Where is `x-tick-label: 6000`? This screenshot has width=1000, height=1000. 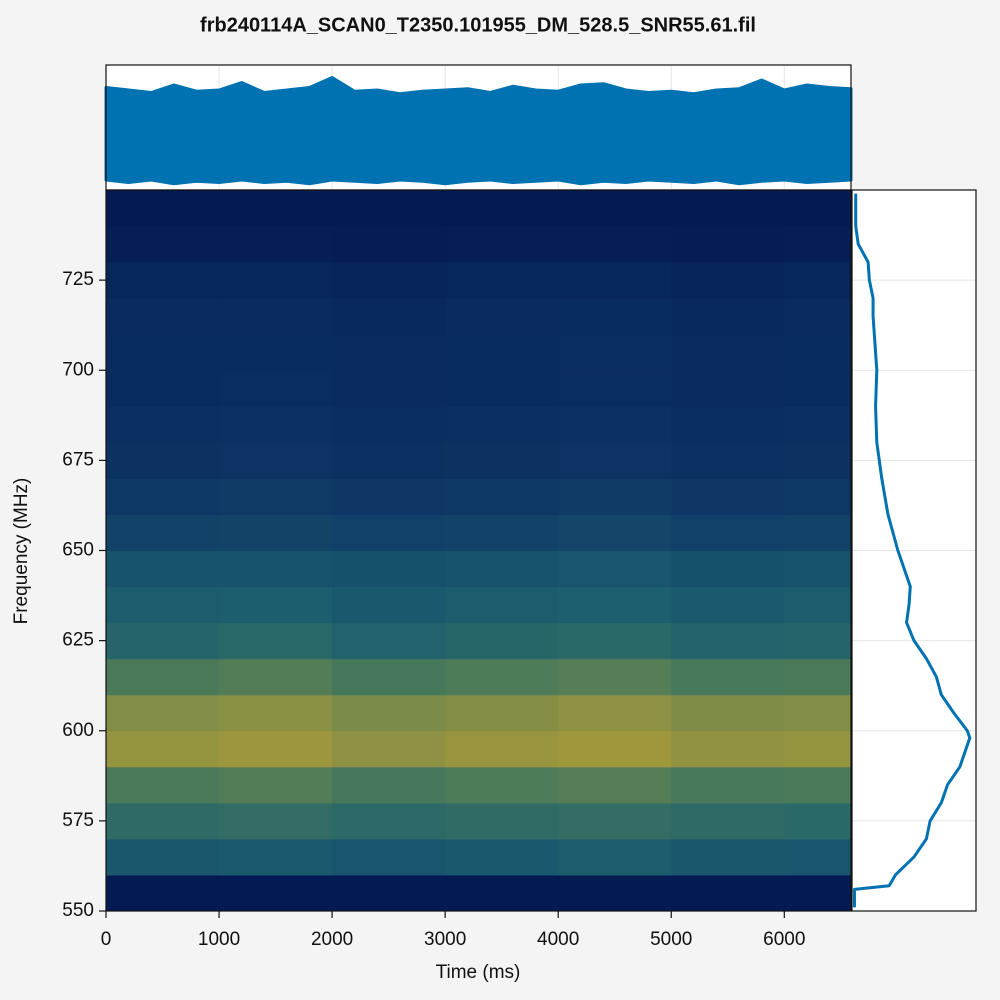 x-tick-label: 6000 is located at coordinates (784, 939).